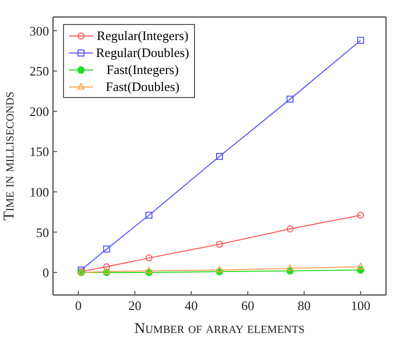 The image size is (406, 338). I want to click on y-tick-label: 150, so click(39, 152).